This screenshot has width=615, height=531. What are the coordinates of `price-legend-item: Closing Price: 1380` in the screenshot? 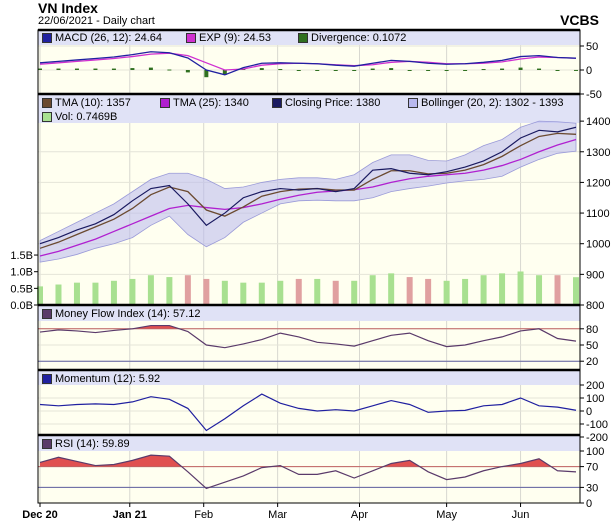 It's located at (326, 103).